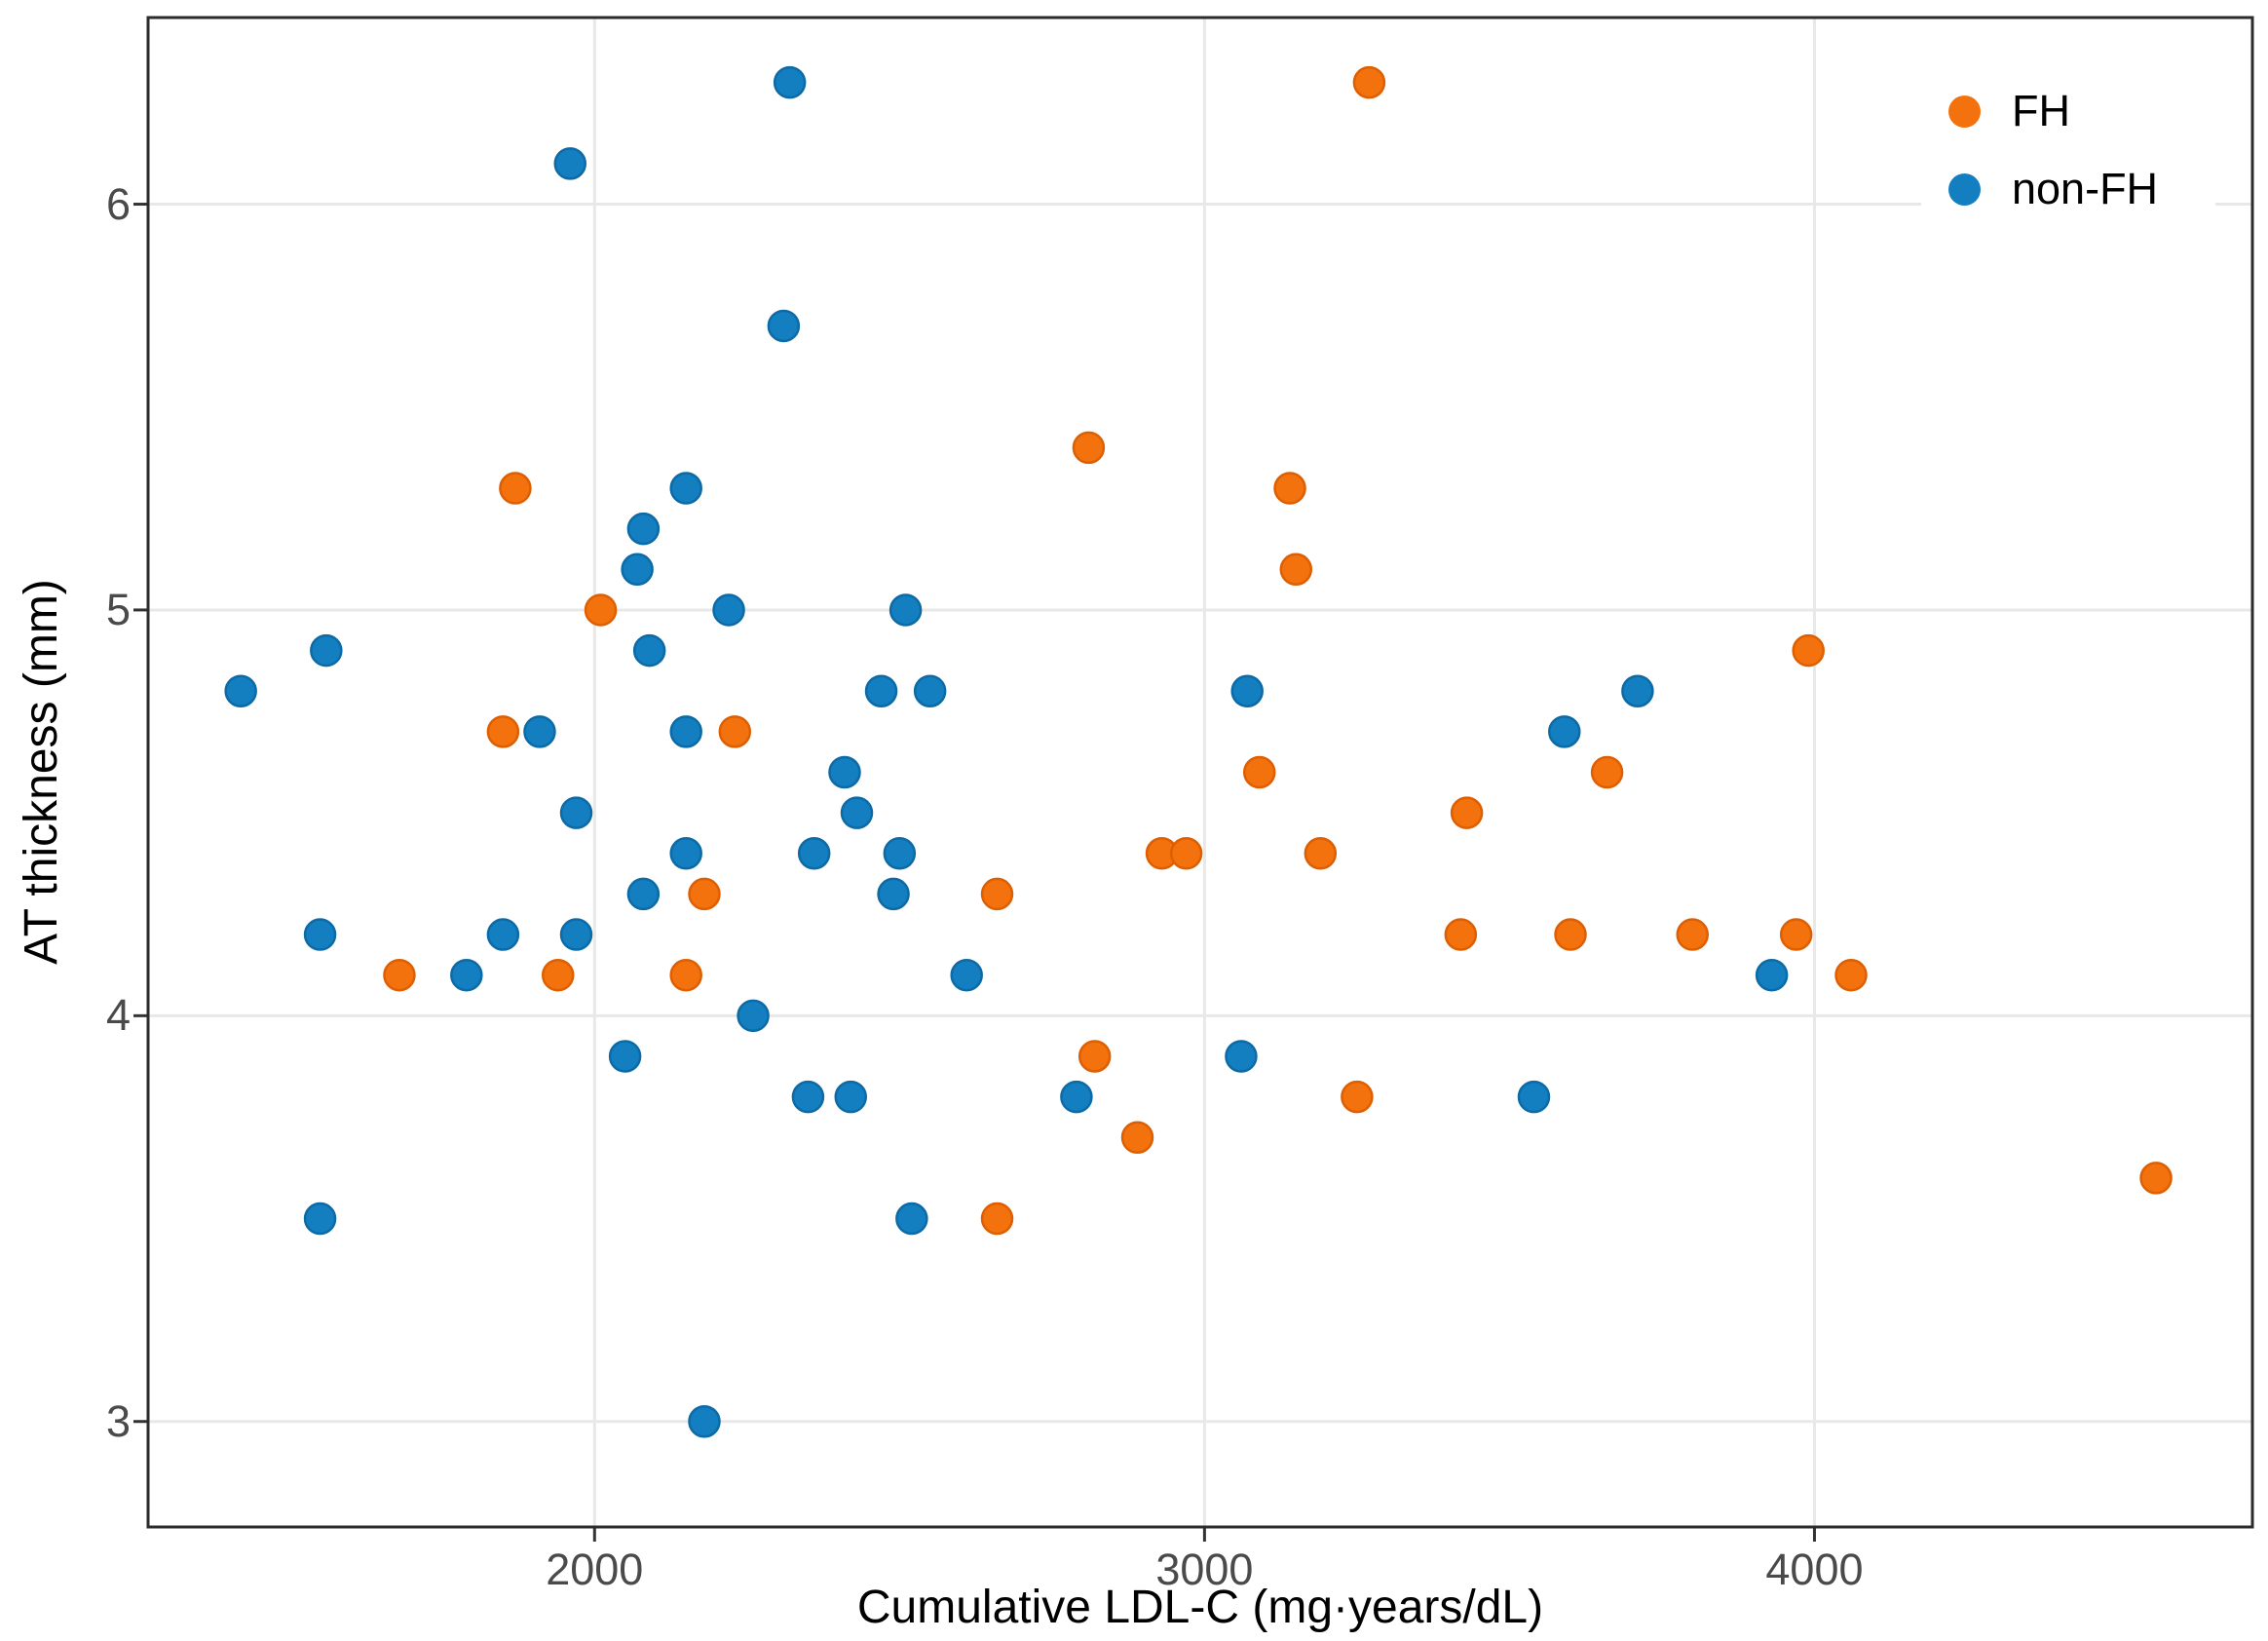  Describe the element at coordinates (118, 1420) in the screenshot. I see `y-tick-label: 3` at that location.